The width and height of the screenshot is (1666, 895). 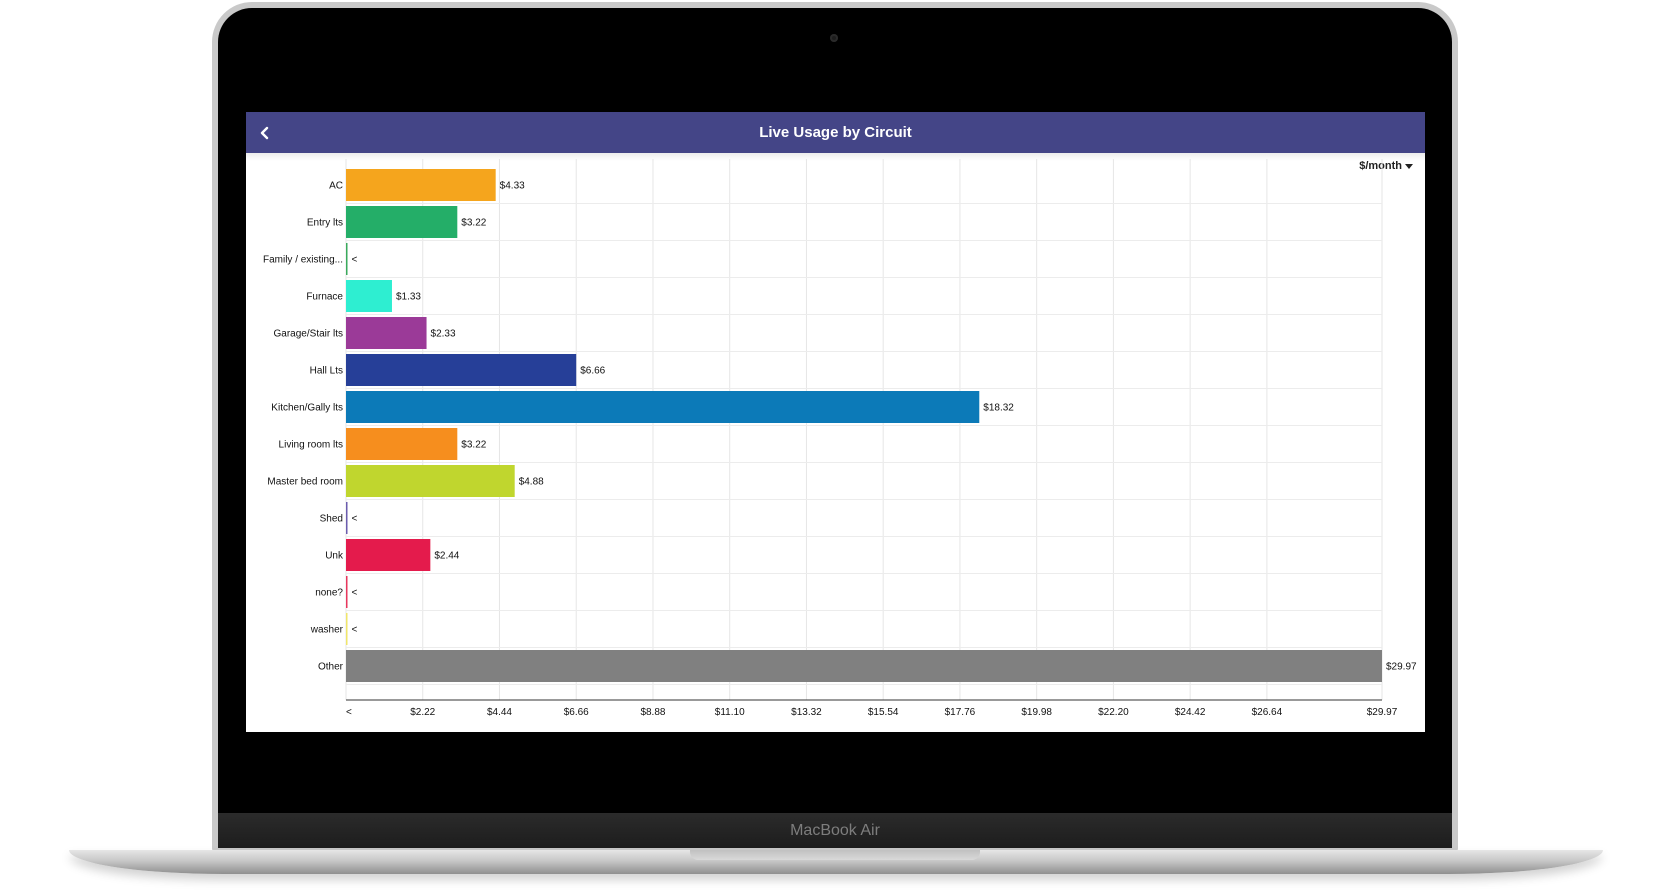 I want to click on category-label: Furnace, so click(x=324, y=297).